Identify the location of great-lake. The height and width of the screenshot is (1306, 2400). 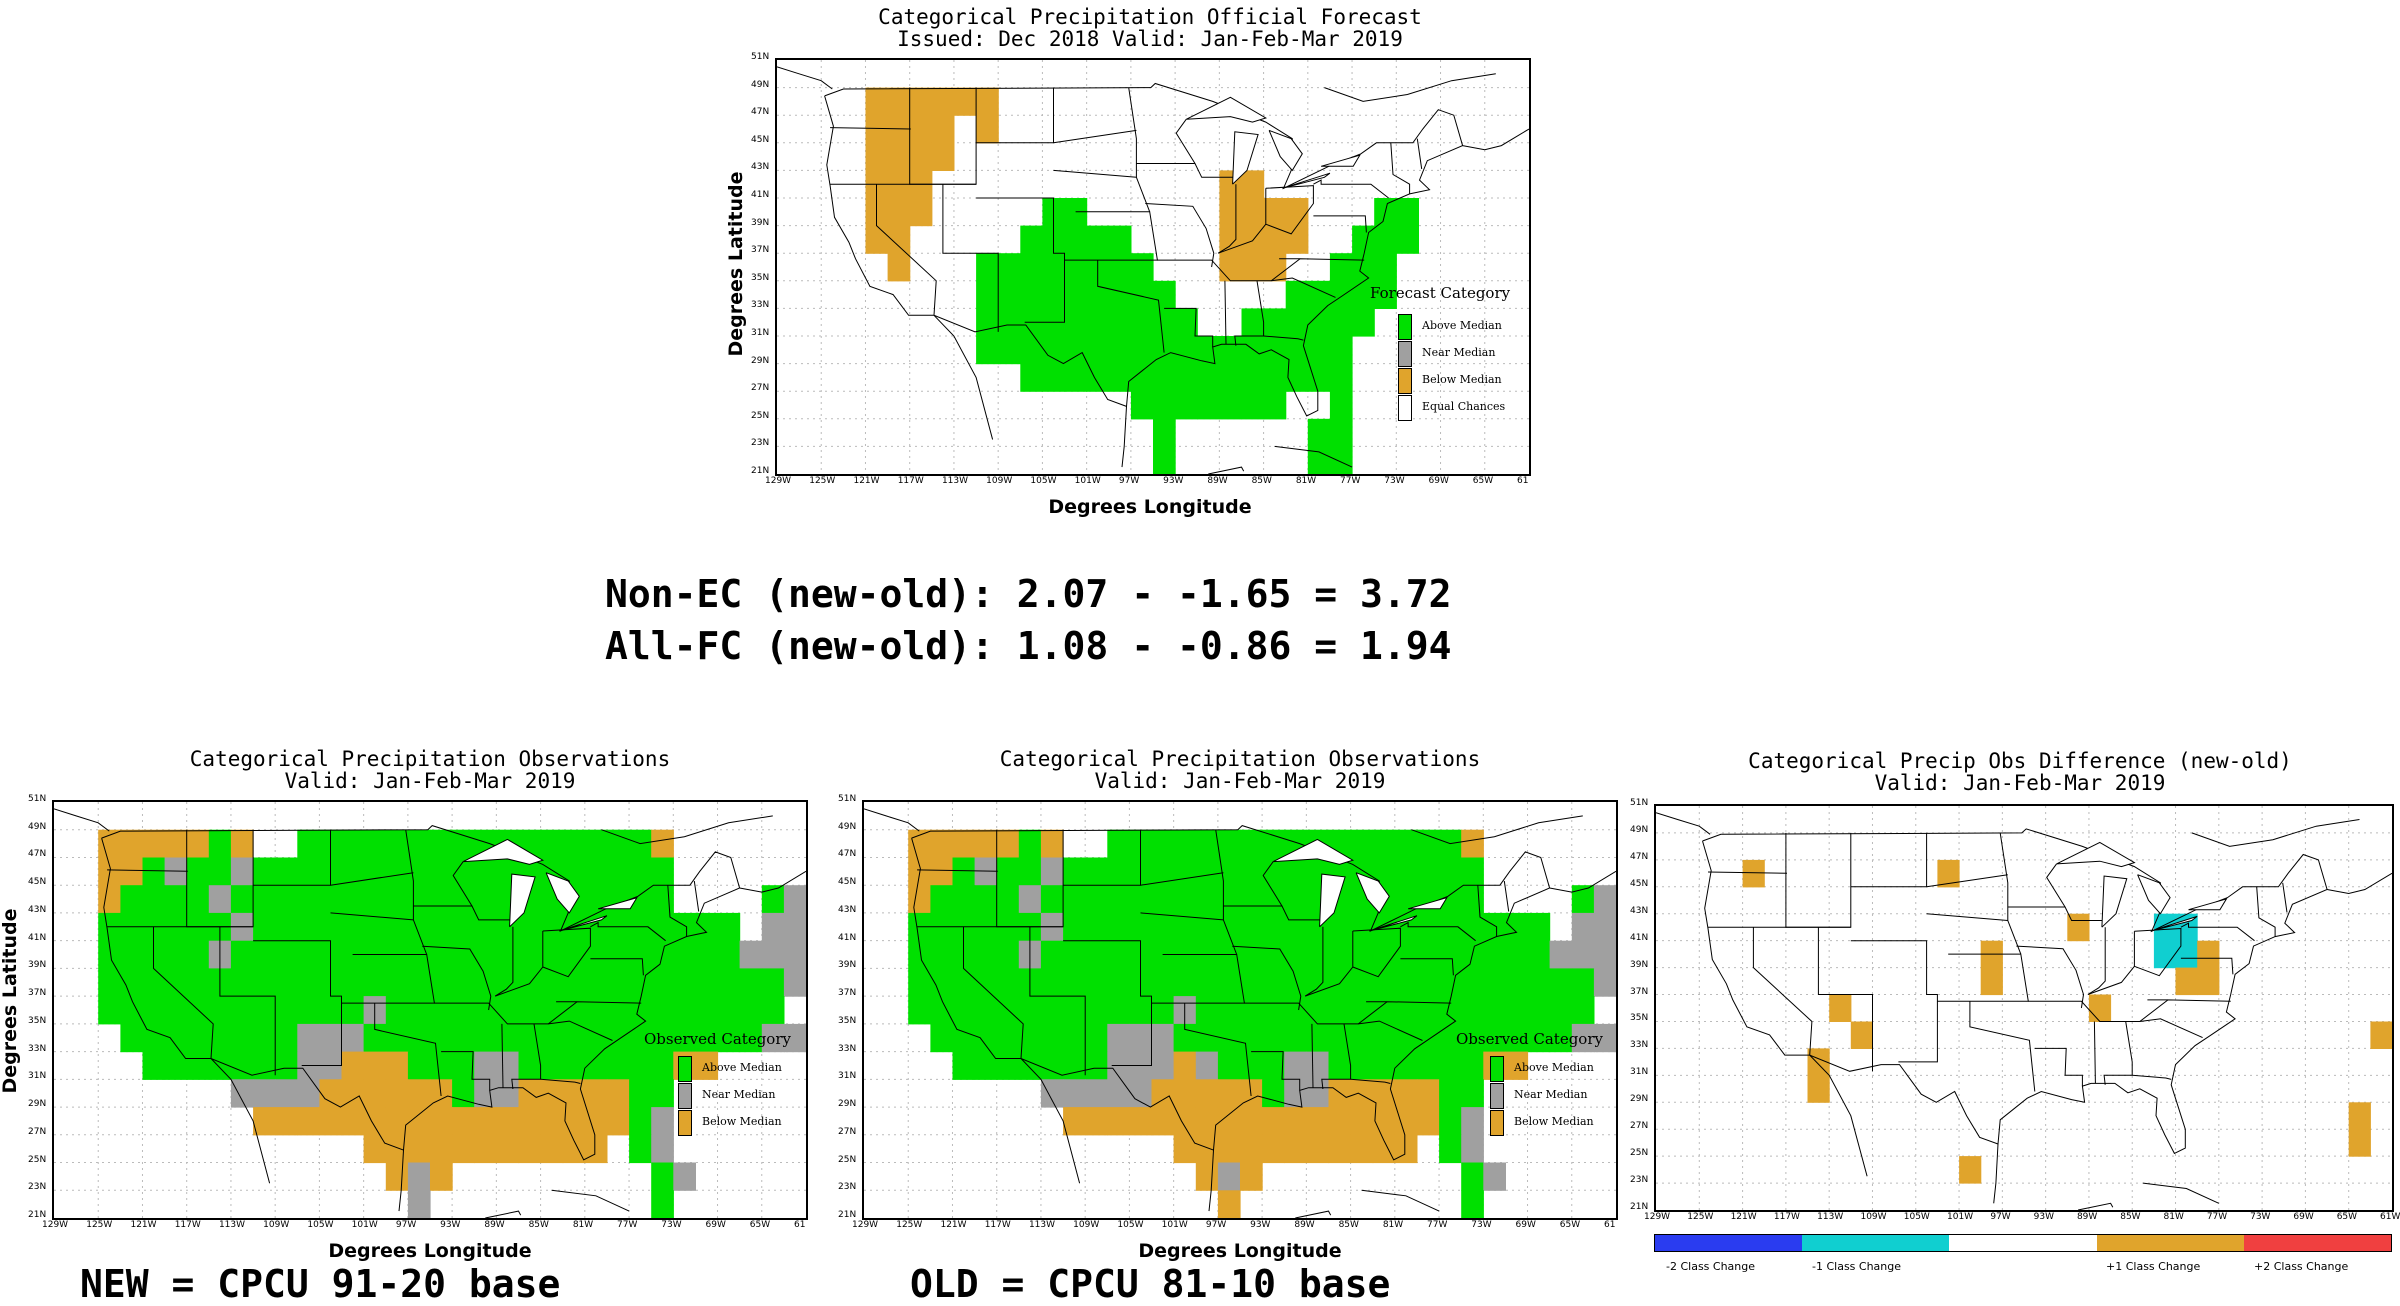
(2154, 894).